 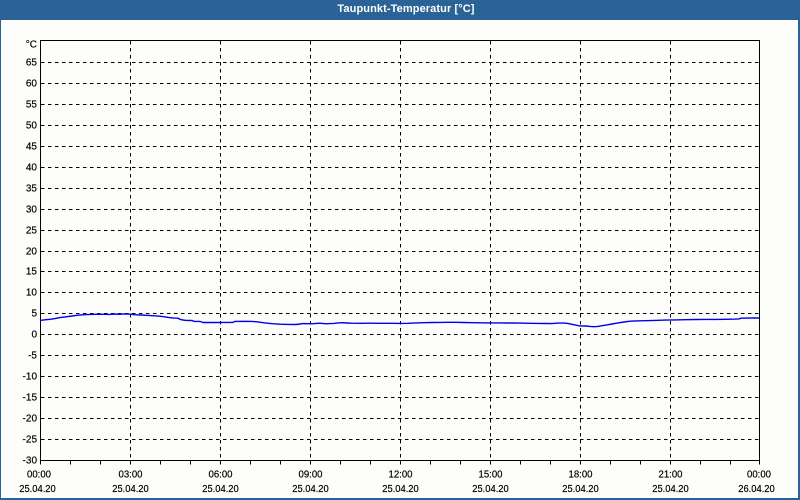 I want to click on svg-text: -30, so click(x=30, y=461).